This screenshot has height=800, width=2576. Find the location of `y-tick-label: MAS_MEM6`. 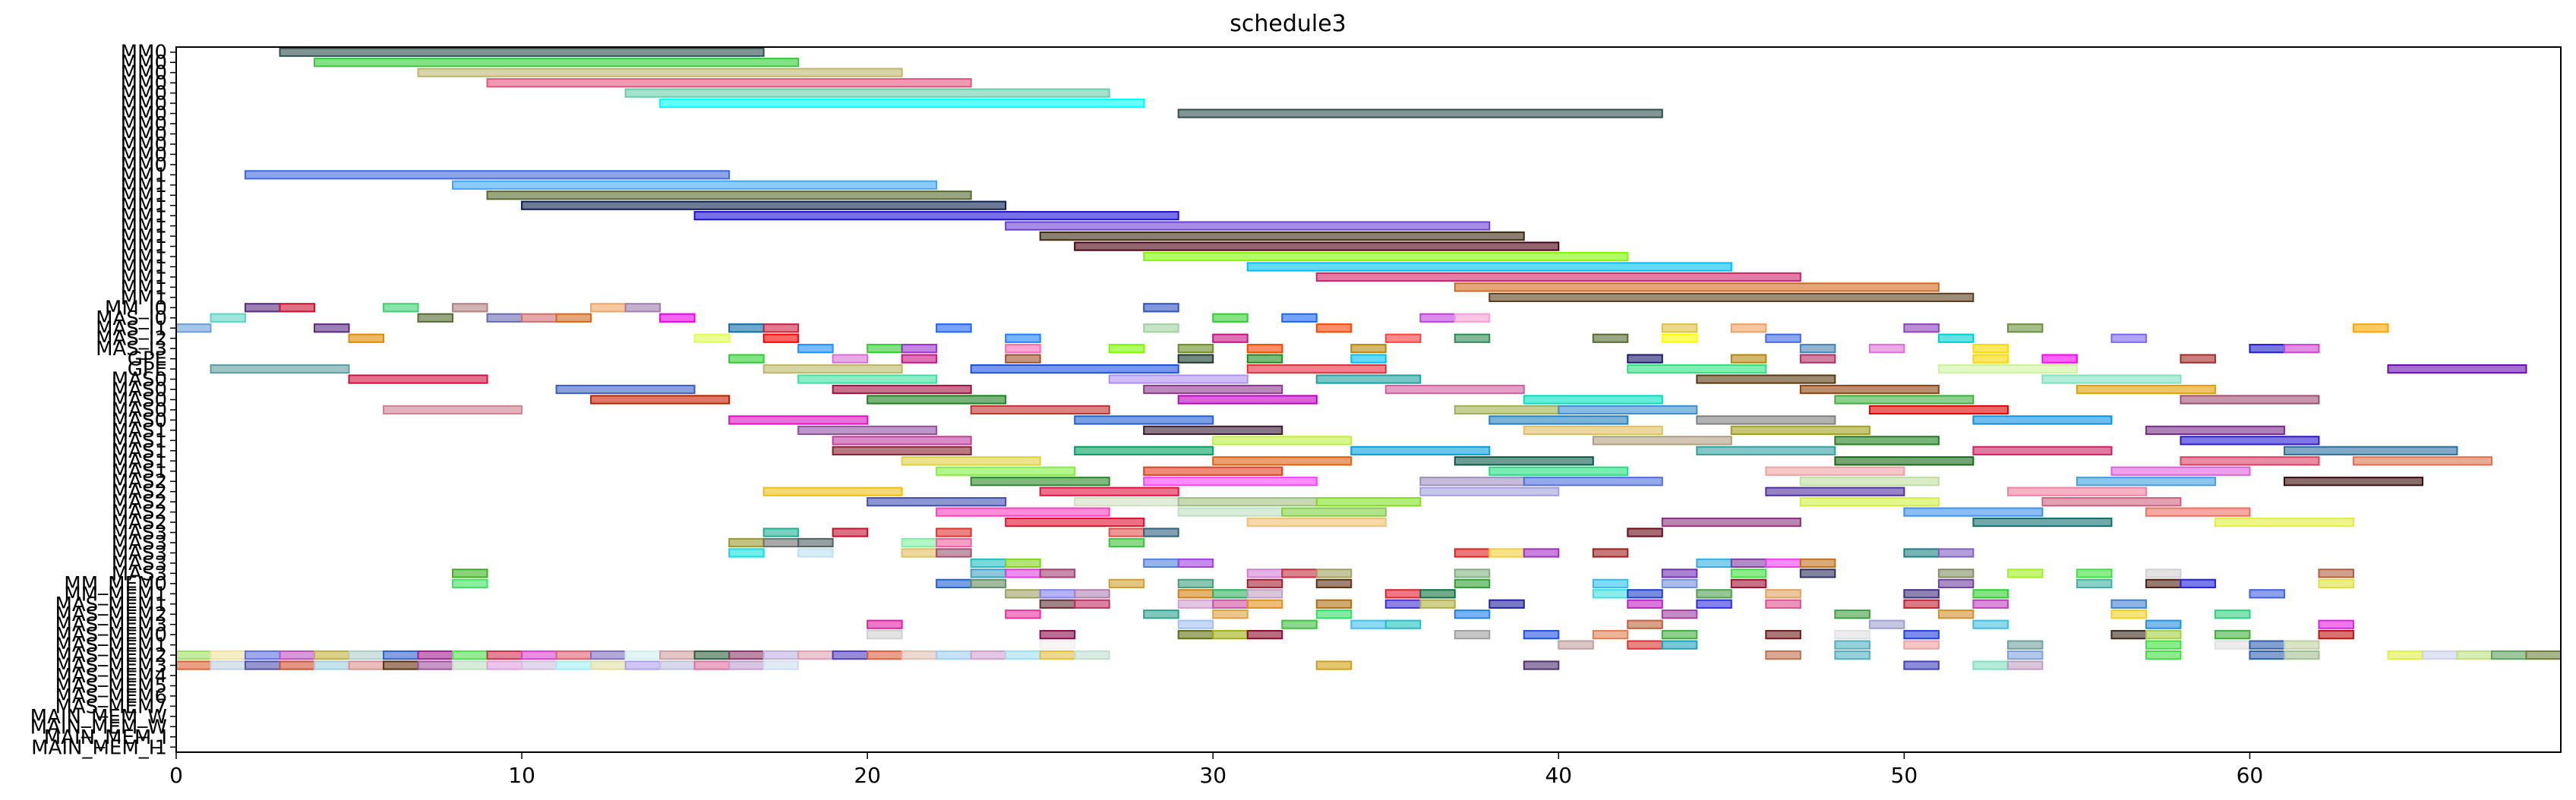

y-tick-label: MAS_MEM6 is located at coordinates (111, 696).